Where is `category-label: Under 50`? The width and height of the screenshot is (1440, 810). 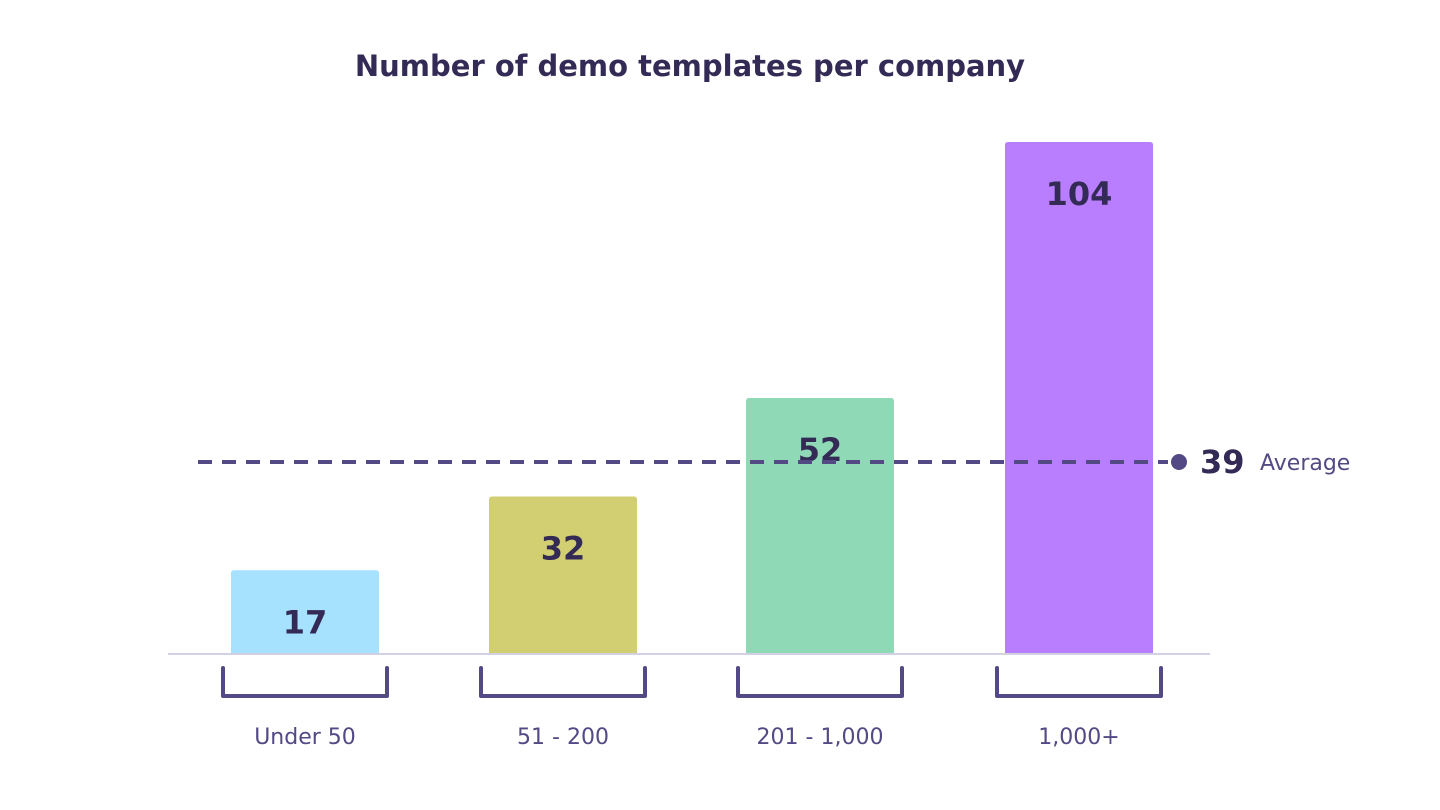 category-label: Under 50 is located at coordinates (305, 737).